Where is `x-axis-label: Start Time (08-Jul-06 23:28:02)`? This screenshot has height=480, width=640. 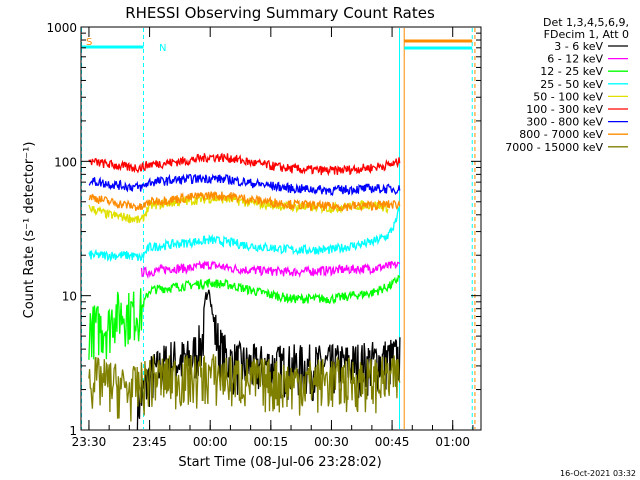 x-axis-label: Start Time (08-Jul-06 23:28:02) is located at coordinates (279, 462).